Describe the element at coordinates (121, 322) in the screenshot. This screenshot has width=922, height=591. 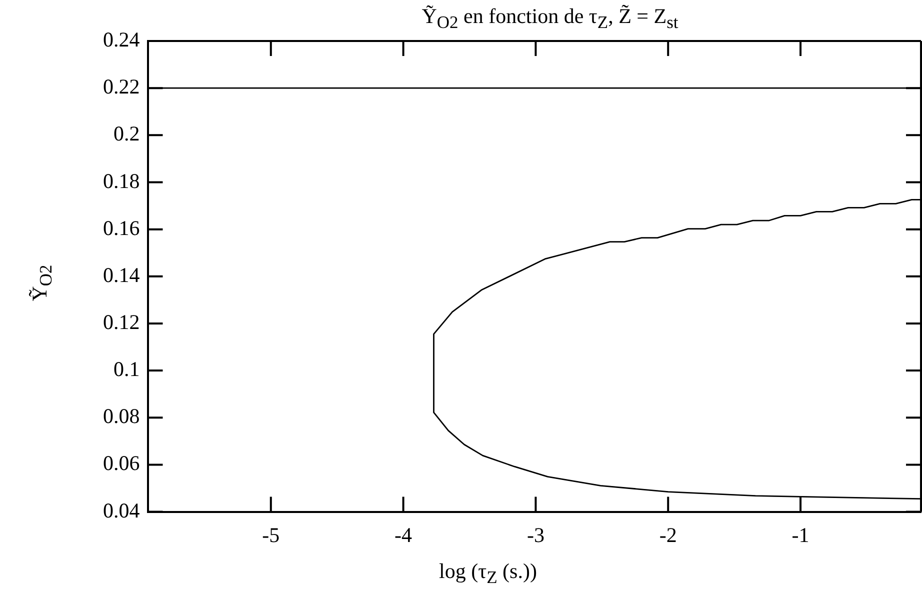
I see `y-tick-label: 0.12` at that location.